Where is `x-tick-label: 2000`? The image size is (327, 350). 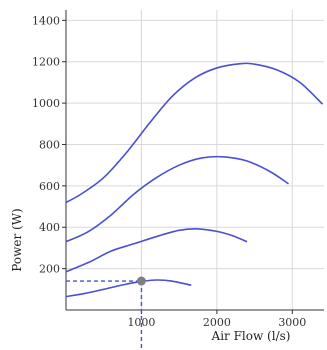
x-tick-label: 2000 is located at coordinates (217, 322).